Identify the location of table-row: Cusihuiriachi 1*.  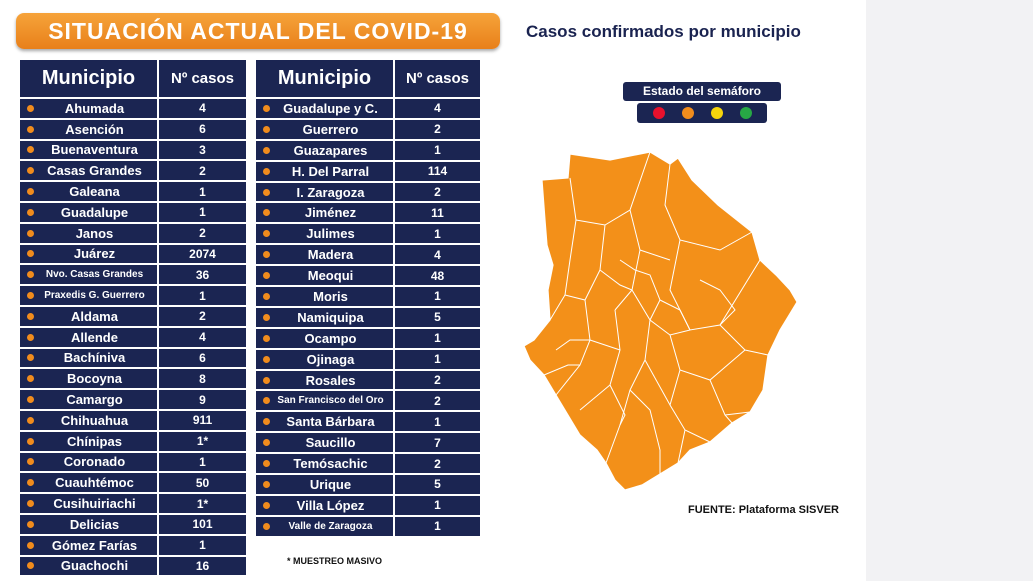
(133, 503).